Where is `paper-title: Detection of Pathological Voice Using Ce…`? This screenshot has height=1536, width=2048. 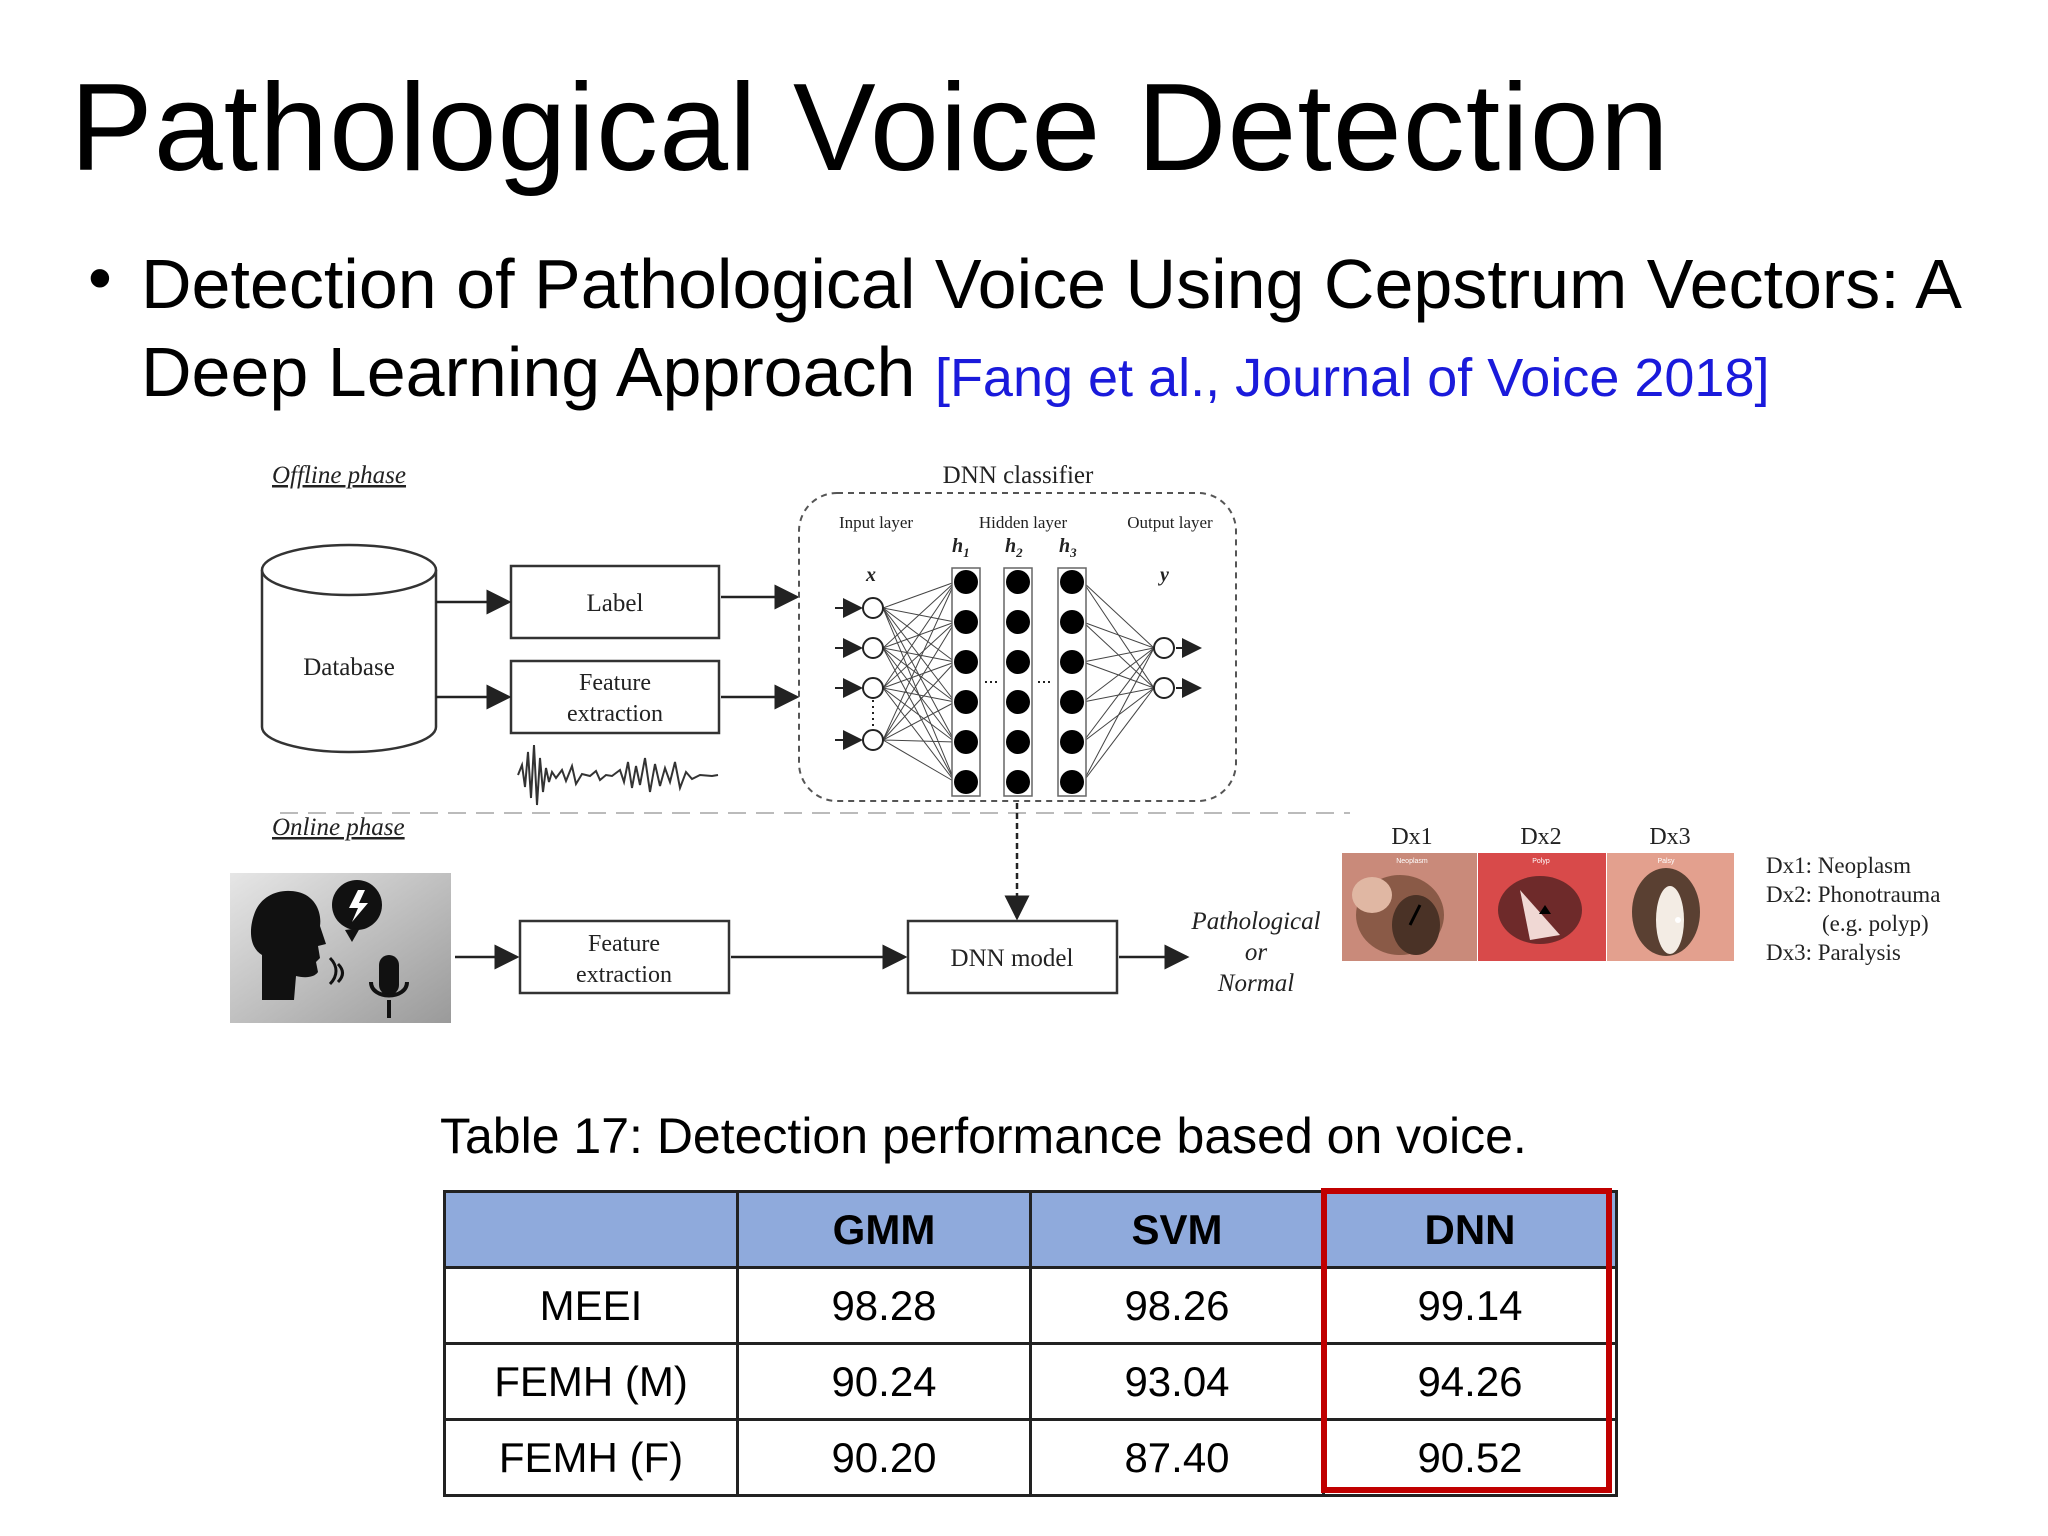
paper-title: Detection of Pathological Voice Using Ce… is located at coordinates (1050, 328).